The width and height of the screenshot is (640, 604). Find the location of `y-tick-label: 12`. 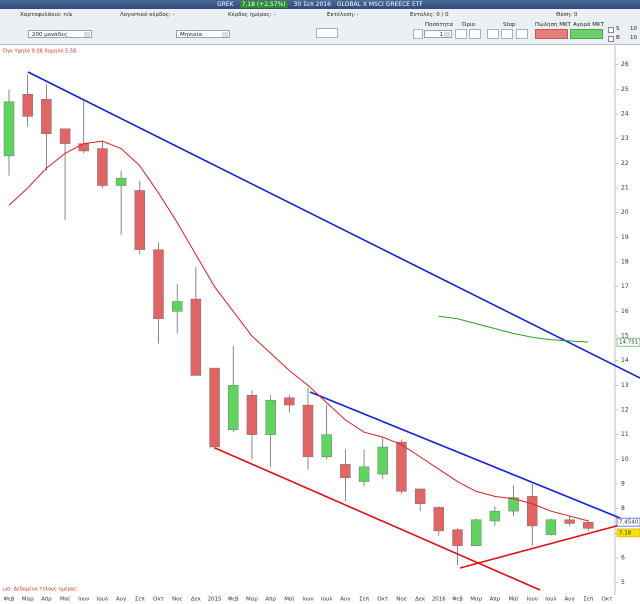

y-tick-label: 12 is located at coordinates (625, 410).